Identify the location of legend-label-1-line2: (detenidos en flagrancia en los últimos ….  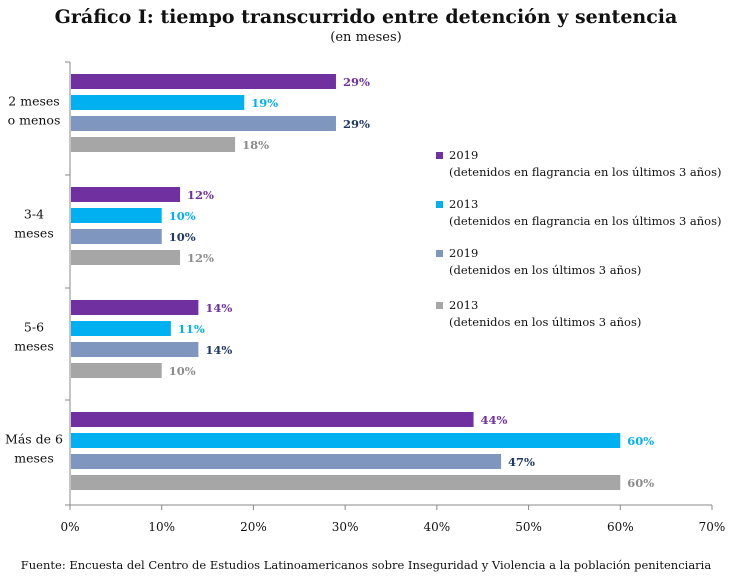
(585, 221).